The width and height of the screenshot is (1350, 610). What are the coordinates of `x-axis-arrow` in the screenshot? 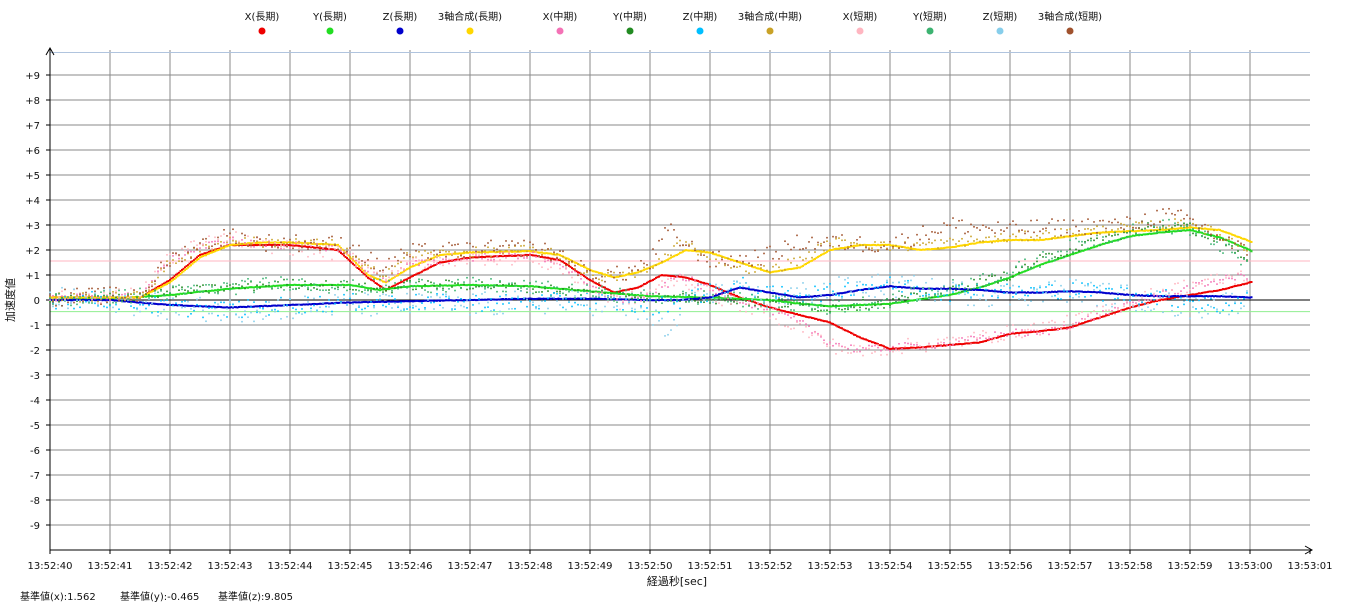 It's located at (1309, 550).